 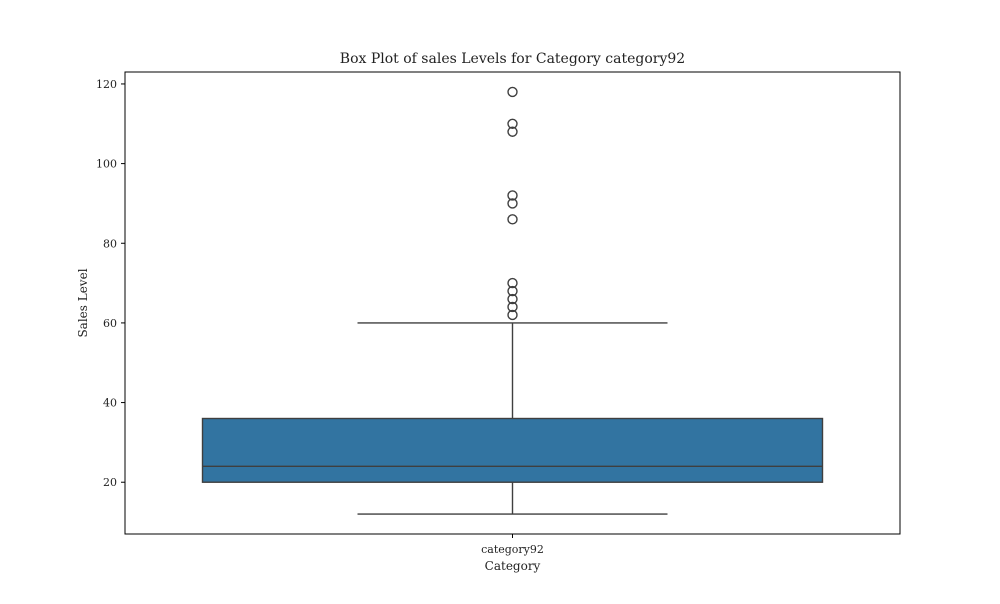 I want to click on y-tick-label: 20, so click(x=110, y=482).